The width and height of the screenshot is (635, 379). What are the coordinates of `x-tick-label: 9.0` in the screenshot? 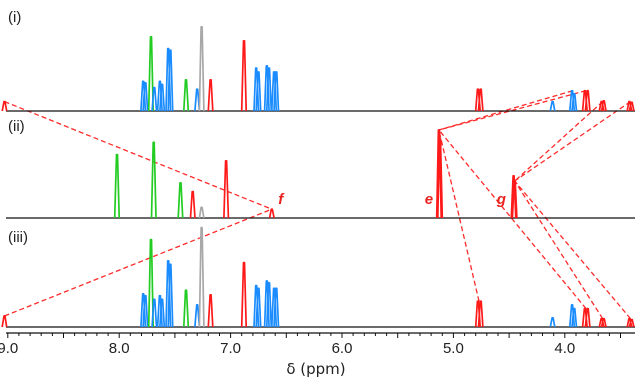 It's located at (9, 348).